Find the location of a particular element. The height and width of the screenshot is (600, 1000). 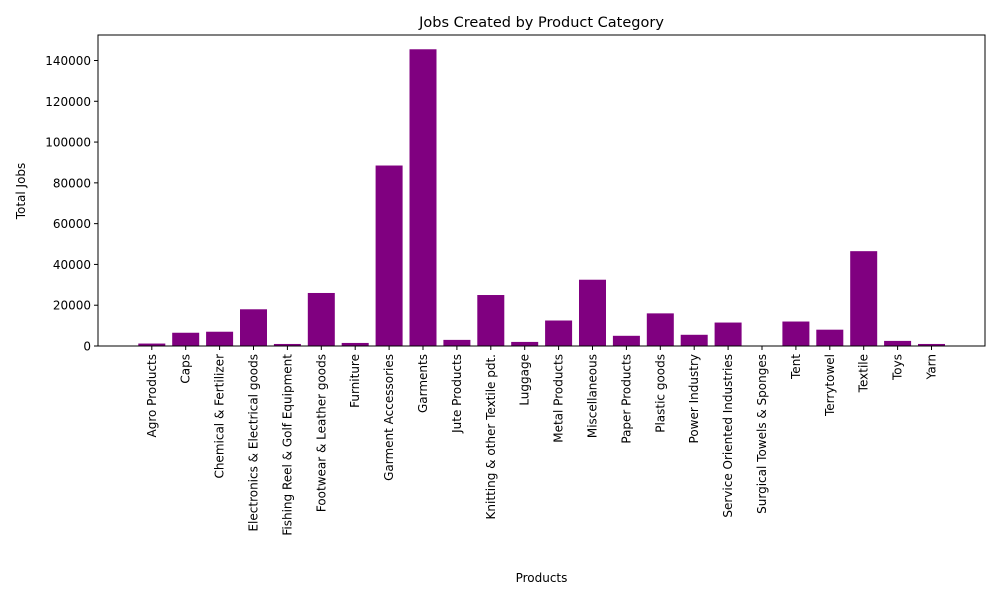

bar-knitting-other-textile-pdt is located at coordinates (491, 320).